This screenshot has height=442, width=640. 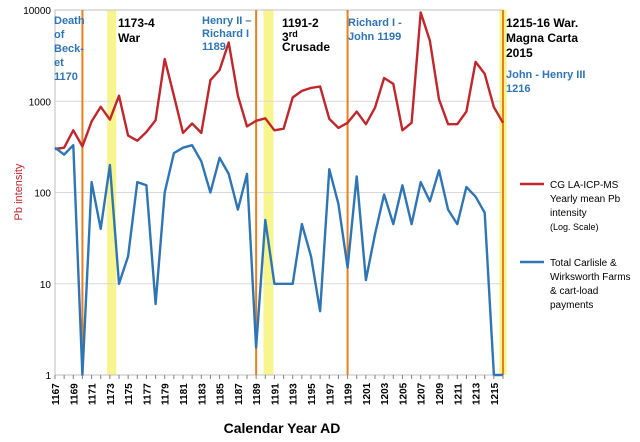 I want to click on event-annotation: 1215-16 War. Magna Carta 2015, so click(x=542, y=38).